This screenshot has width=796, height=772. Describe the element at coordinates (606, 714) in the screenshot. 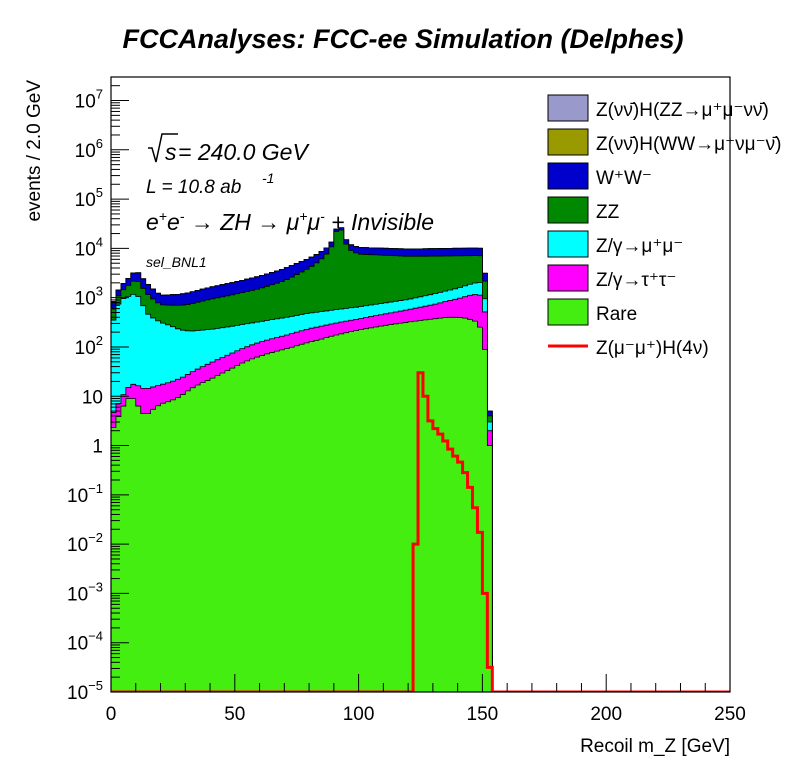

I see `x-tick-label-4: 200` at that location.